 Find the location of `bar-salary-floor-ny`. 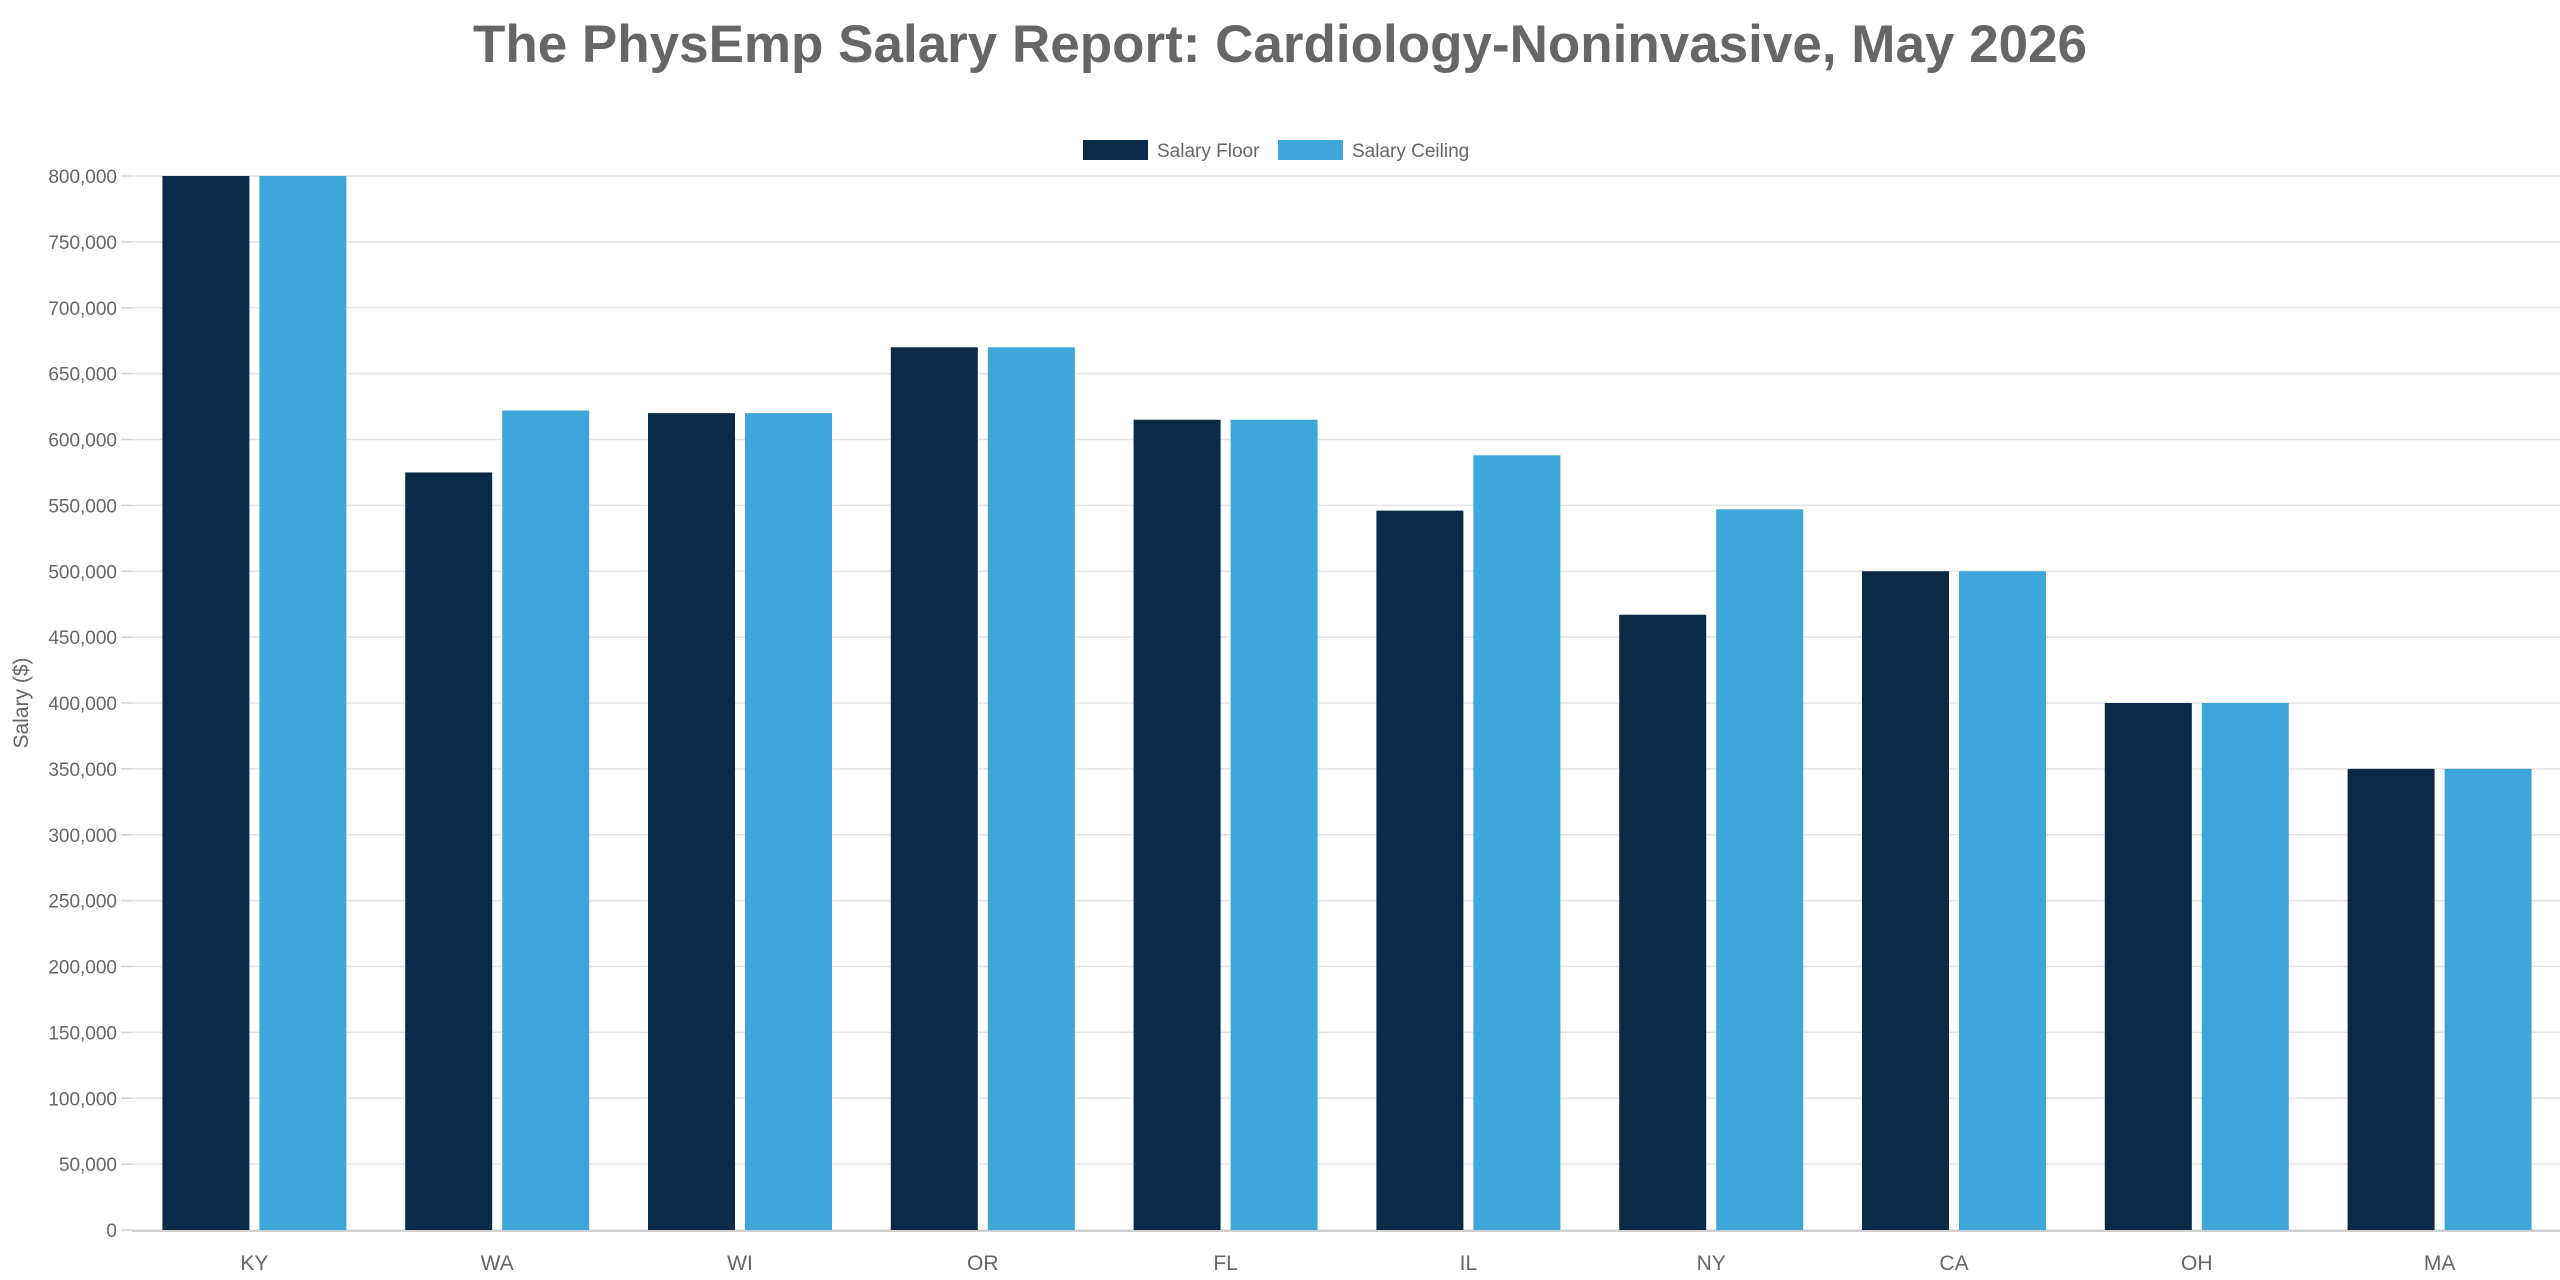

bar-salary-floor-ny is located at coordinates (1663, 922).